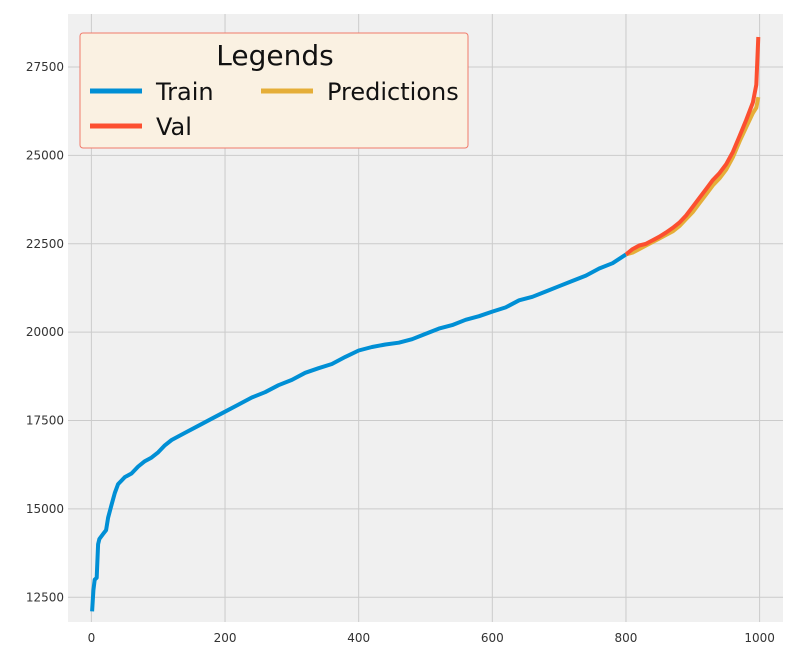 This screenshot has width=807, height=668. Describe the element at coordinates (45, 509) in the screenshot. I see `y-tick-label: 15000` at that location.